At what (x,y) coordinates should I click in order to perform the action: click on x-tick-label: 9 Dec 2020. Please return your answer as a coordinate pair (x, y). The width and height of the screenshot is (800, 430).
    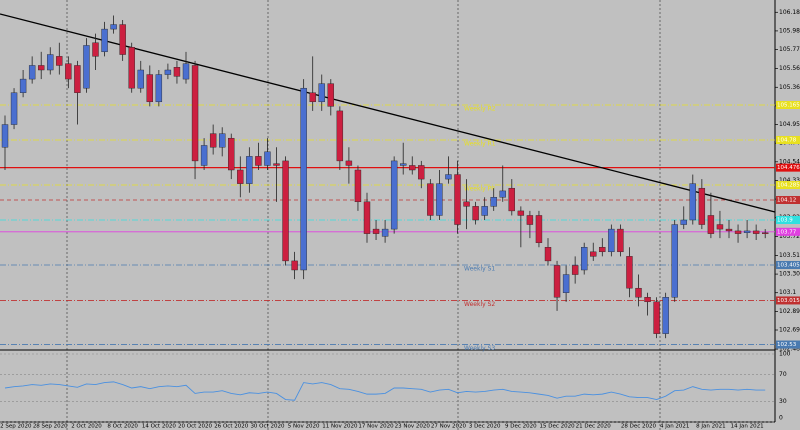
    Looking at the image, I should click on (521, 427).